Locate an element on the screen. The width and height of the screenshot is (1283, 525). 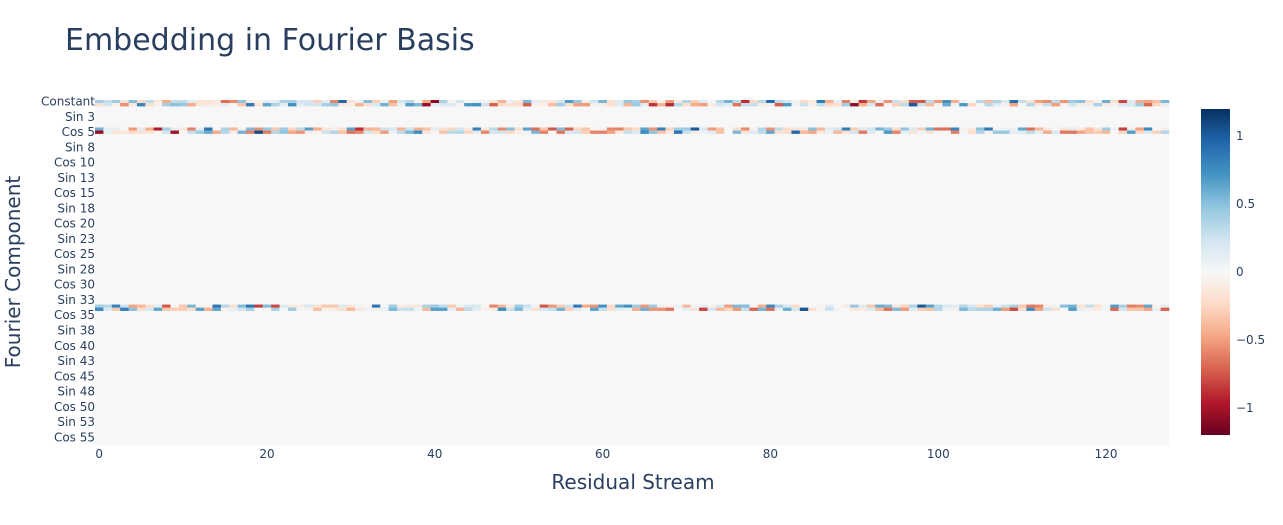
x-axis-ticks: 0 20 40 60 80 100 120 is located at coordinates (606, 454).